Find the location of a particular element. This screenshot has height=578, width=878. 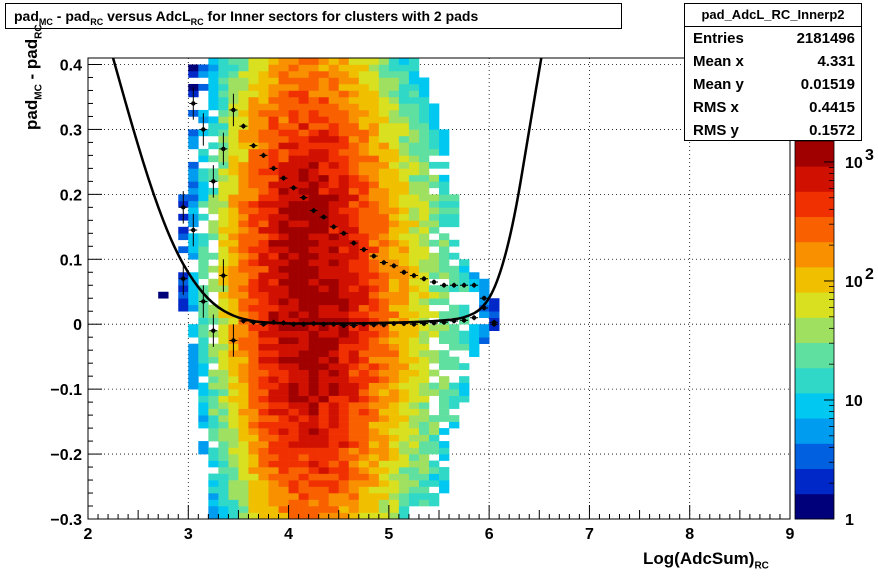

stats-label: Mean x is located at coordinates (718, 61).